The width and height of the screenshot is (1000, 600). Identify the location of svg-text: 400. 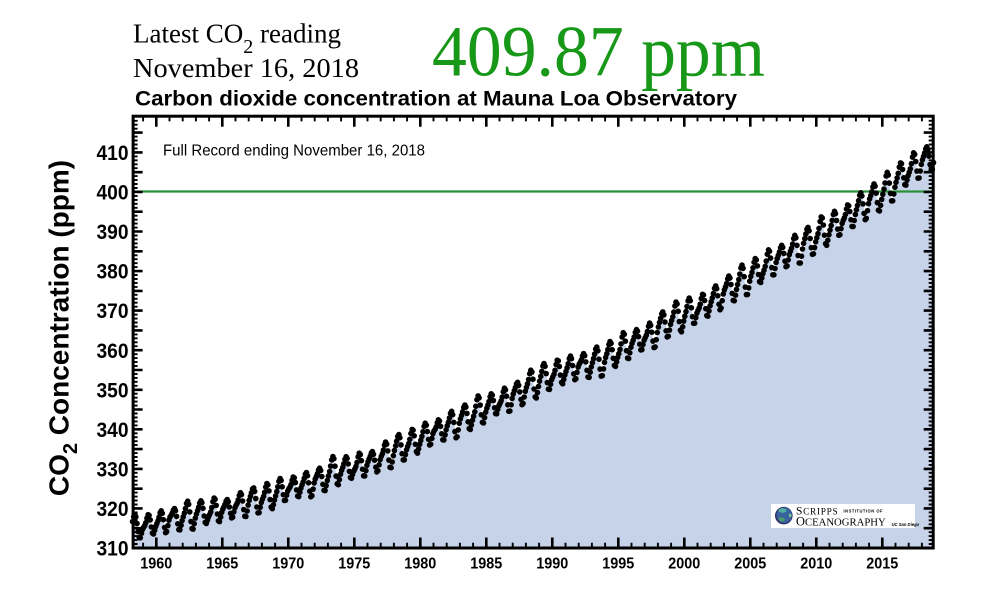
(113, 193).